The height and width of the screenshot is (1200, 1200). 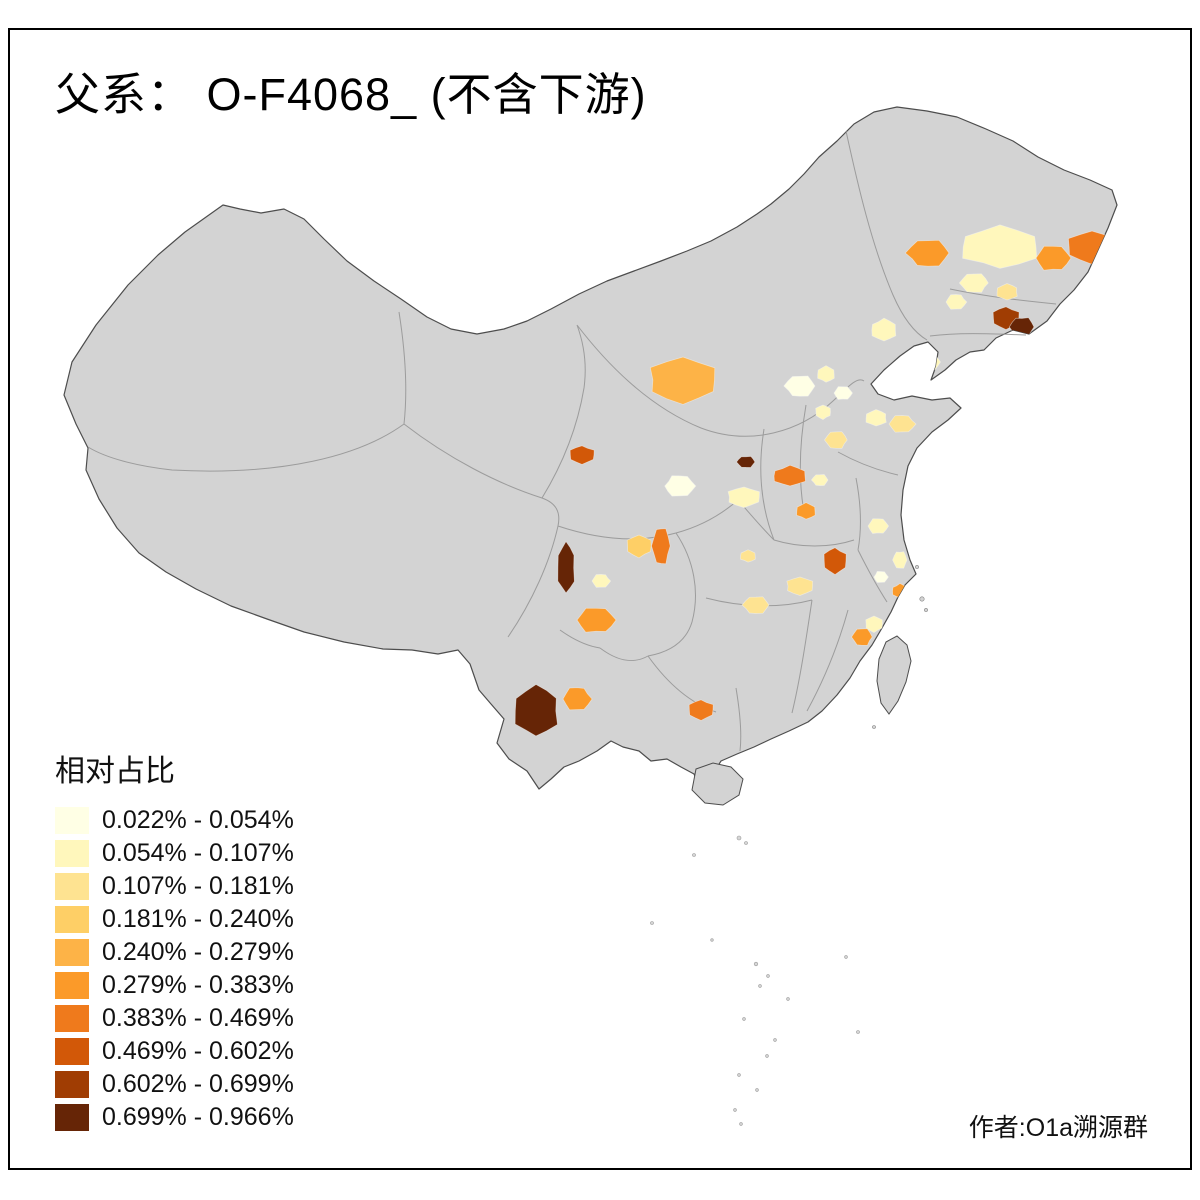 What do you see at coordinates (198, 820) in the screenshot?
I see `legend-label: 0.022% - 0.054%` at bounding box center [198, 820].